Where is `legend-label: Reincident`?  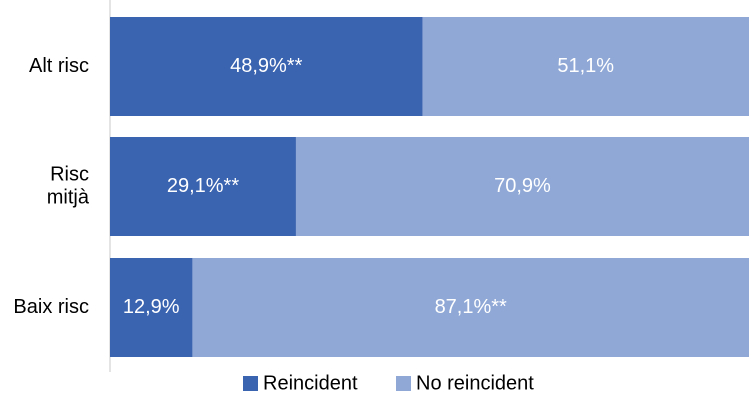
legend-label: Reincident is located at coordinates (310, 383).